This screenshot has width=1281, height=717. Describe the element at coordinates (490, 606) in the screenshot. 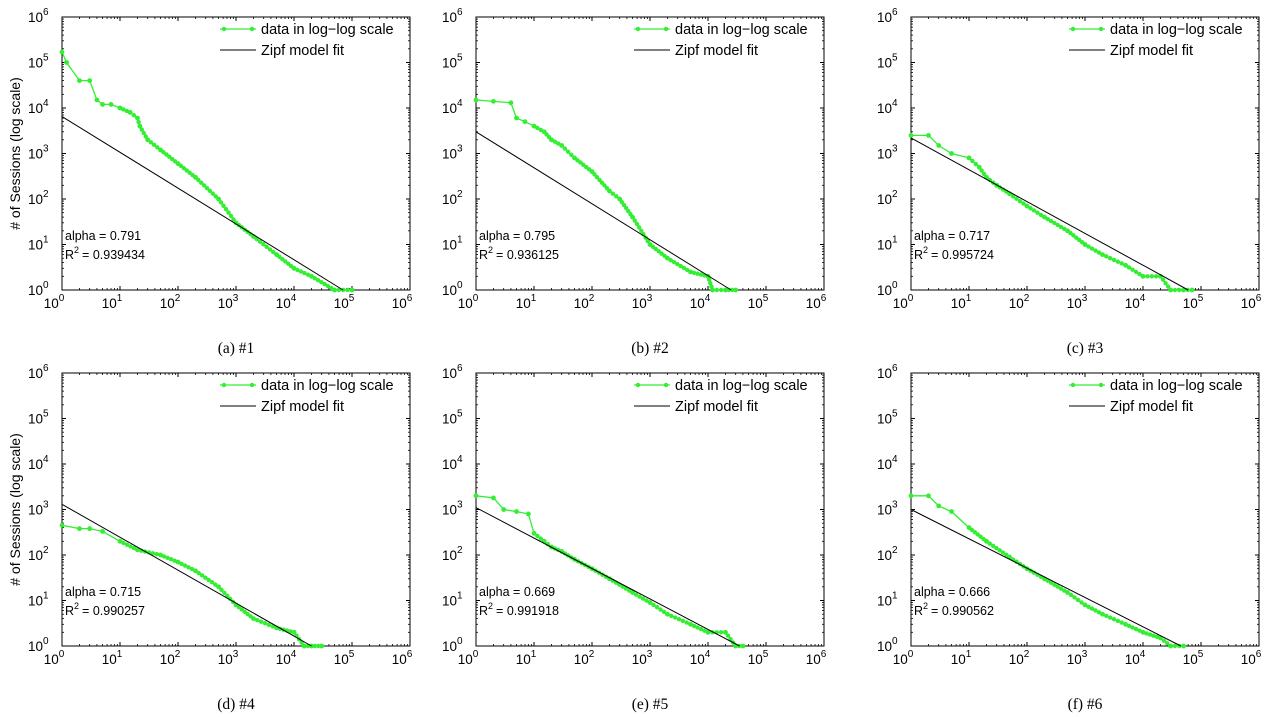

I see `r2-superscript: 2` at that location.